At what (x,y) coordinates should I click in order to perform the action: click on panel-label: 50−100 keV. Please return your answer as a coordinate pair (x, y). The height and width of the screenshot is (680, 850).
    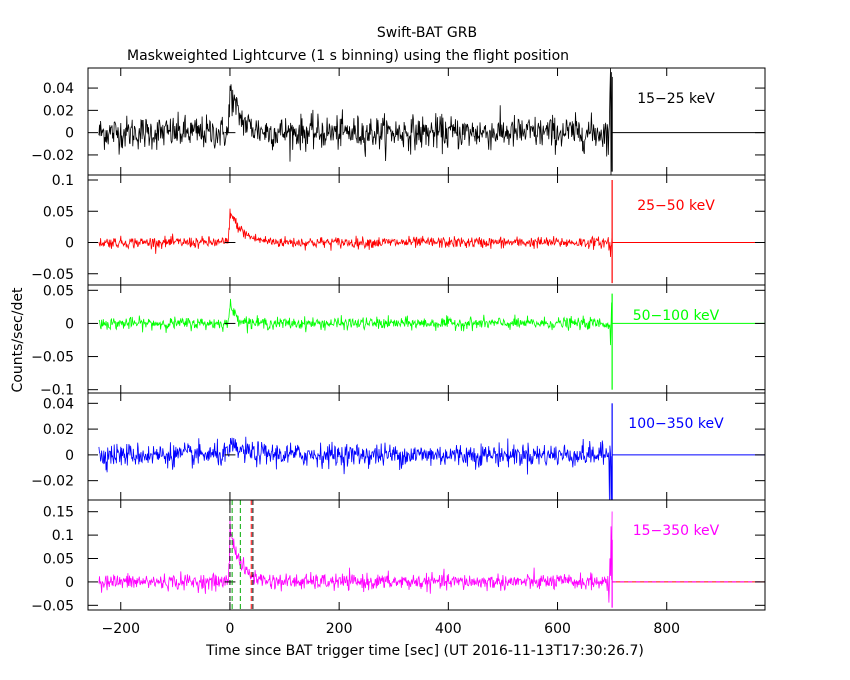
    Looking at the image, I should click on (676, 316).